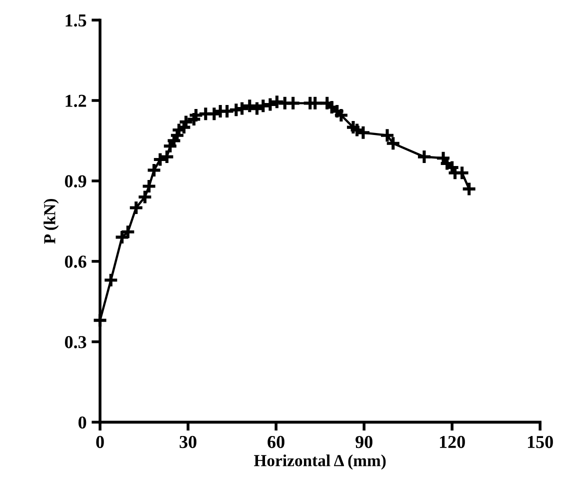  Describe the element at coordinates (76, 101) in the screenshot. I see `y-tick-label: 1.2` at that location.